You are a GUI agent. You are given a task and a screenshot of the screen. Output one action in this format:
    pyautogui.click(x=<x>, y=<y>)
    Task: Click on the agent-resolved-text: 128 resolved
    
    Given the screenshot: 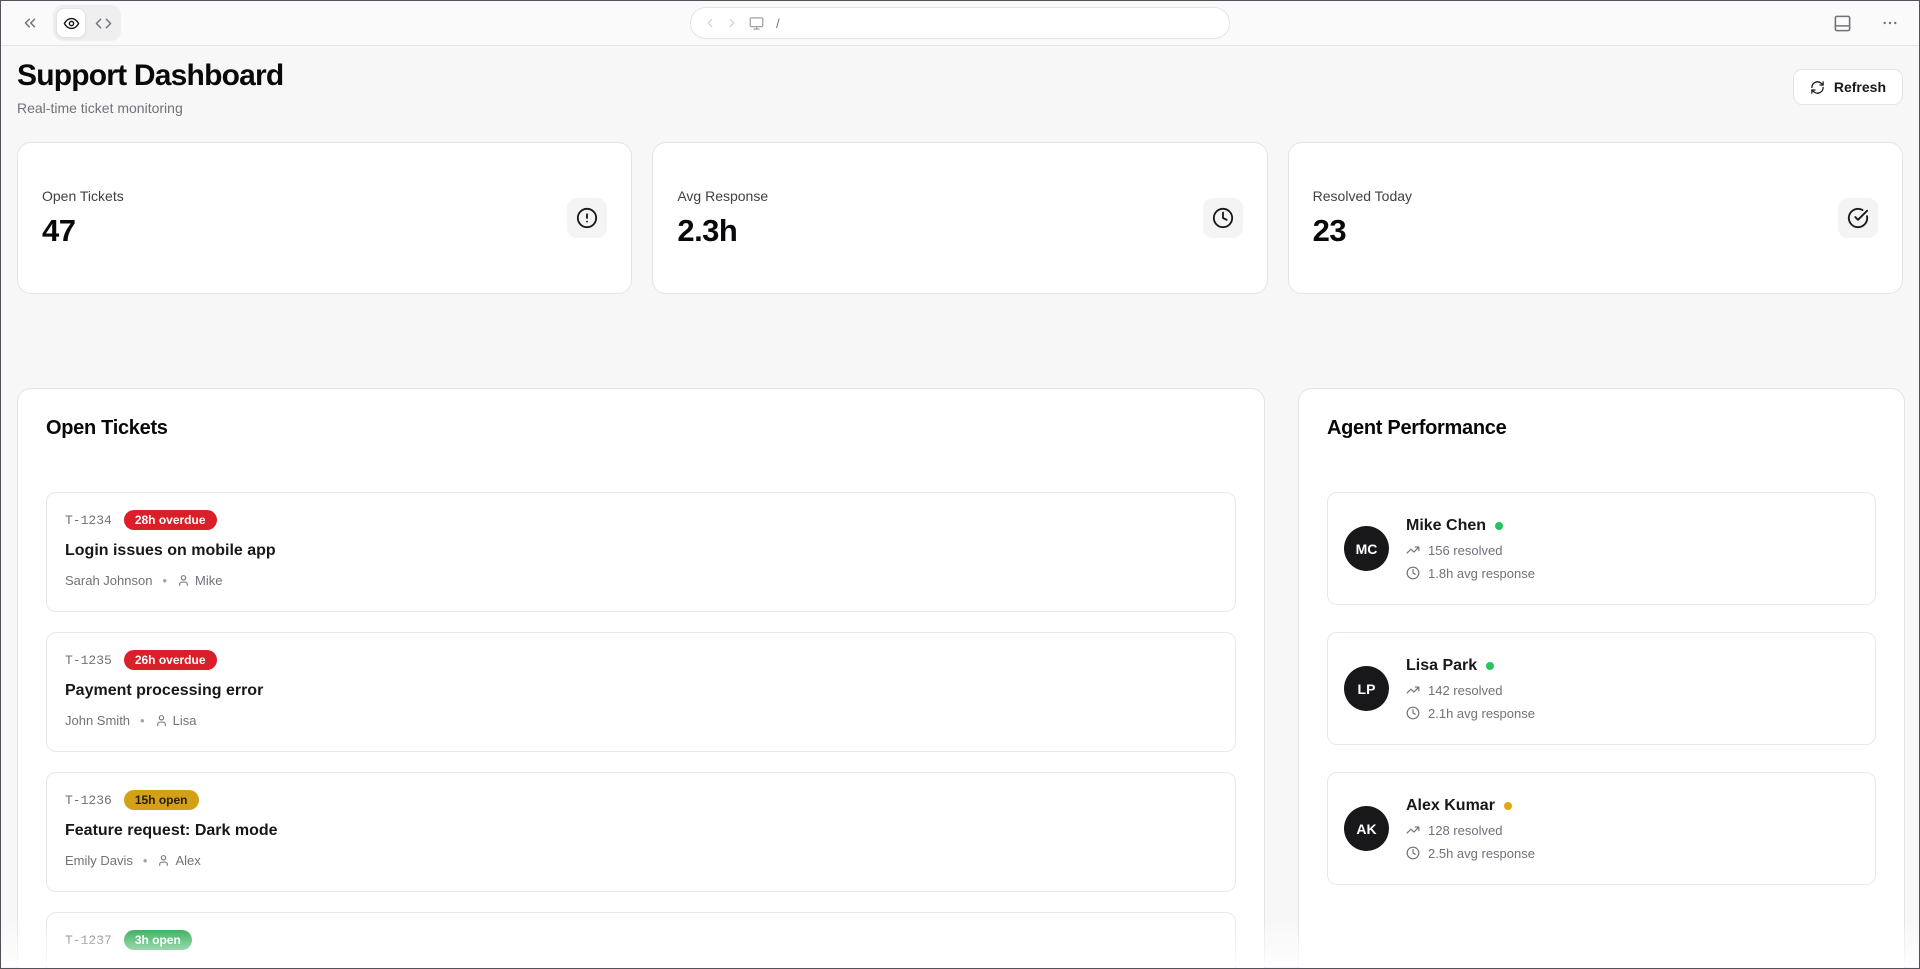 What is the action you would take?
    pyautogui.click(x=1465, y=830)
    